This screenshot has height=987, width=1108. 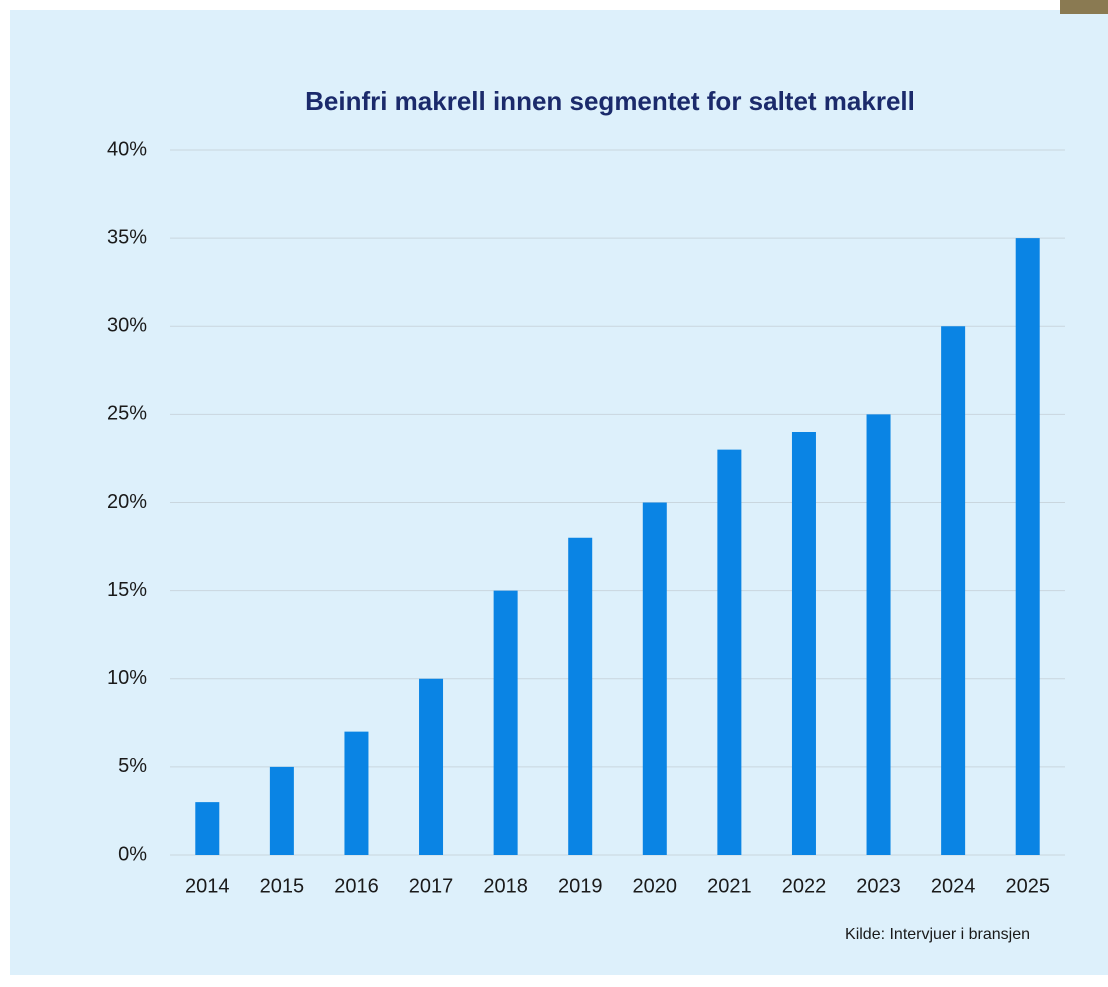 I want to click on x-tick-label: 2017, so click(x=431, y=886).